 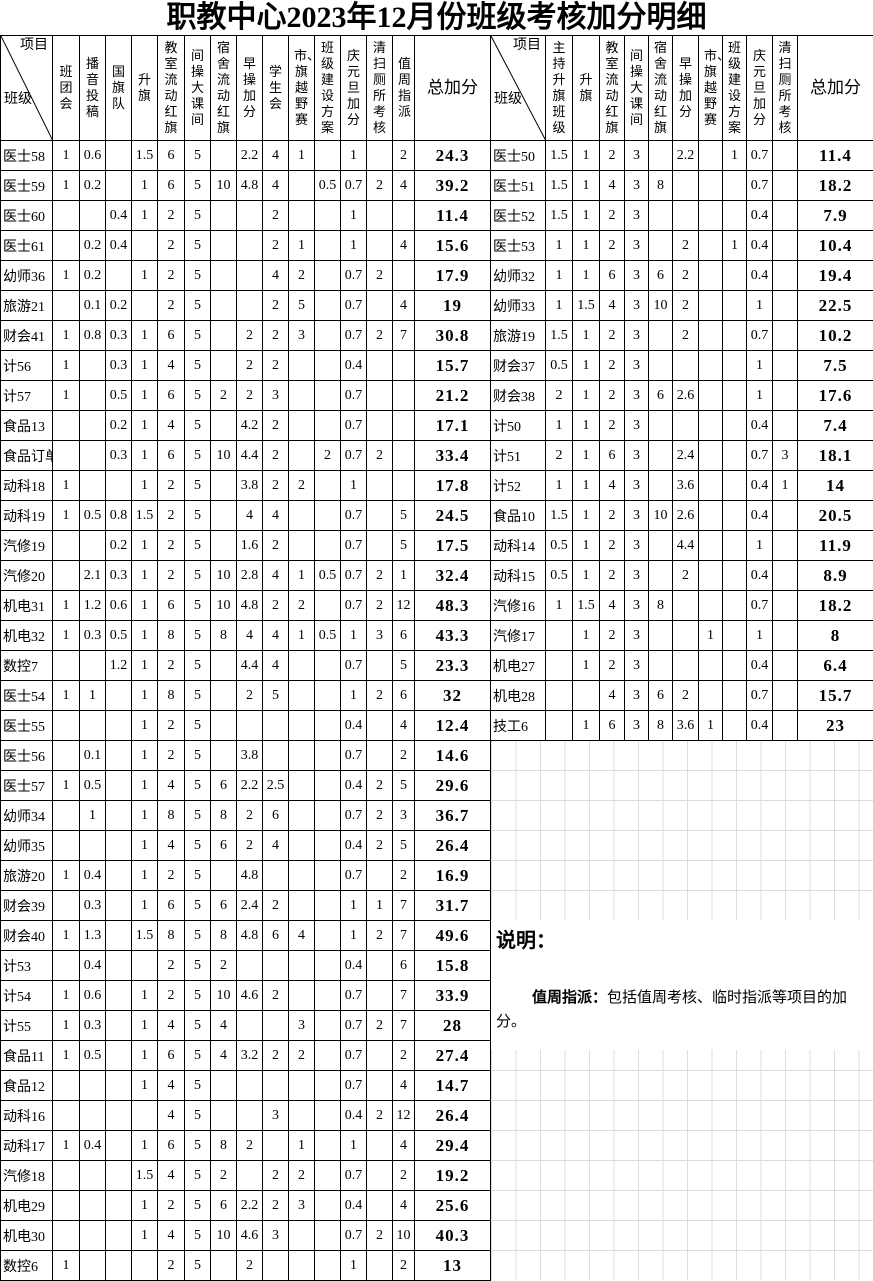 What do you see at coordinates (586, 88) in the screenshot?
I see `column-header: 升旗` at bounding box center [586, 88].